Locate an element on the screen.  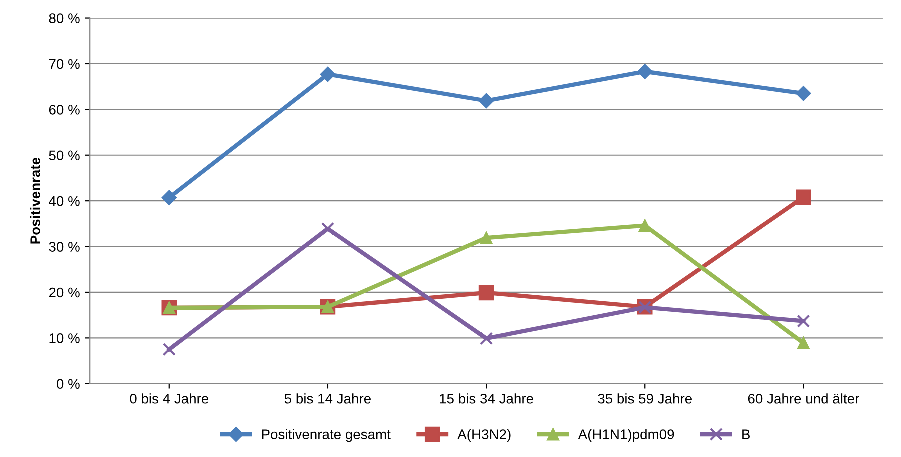
y-tick-label: 60 % is located at coordinates (64, 110).